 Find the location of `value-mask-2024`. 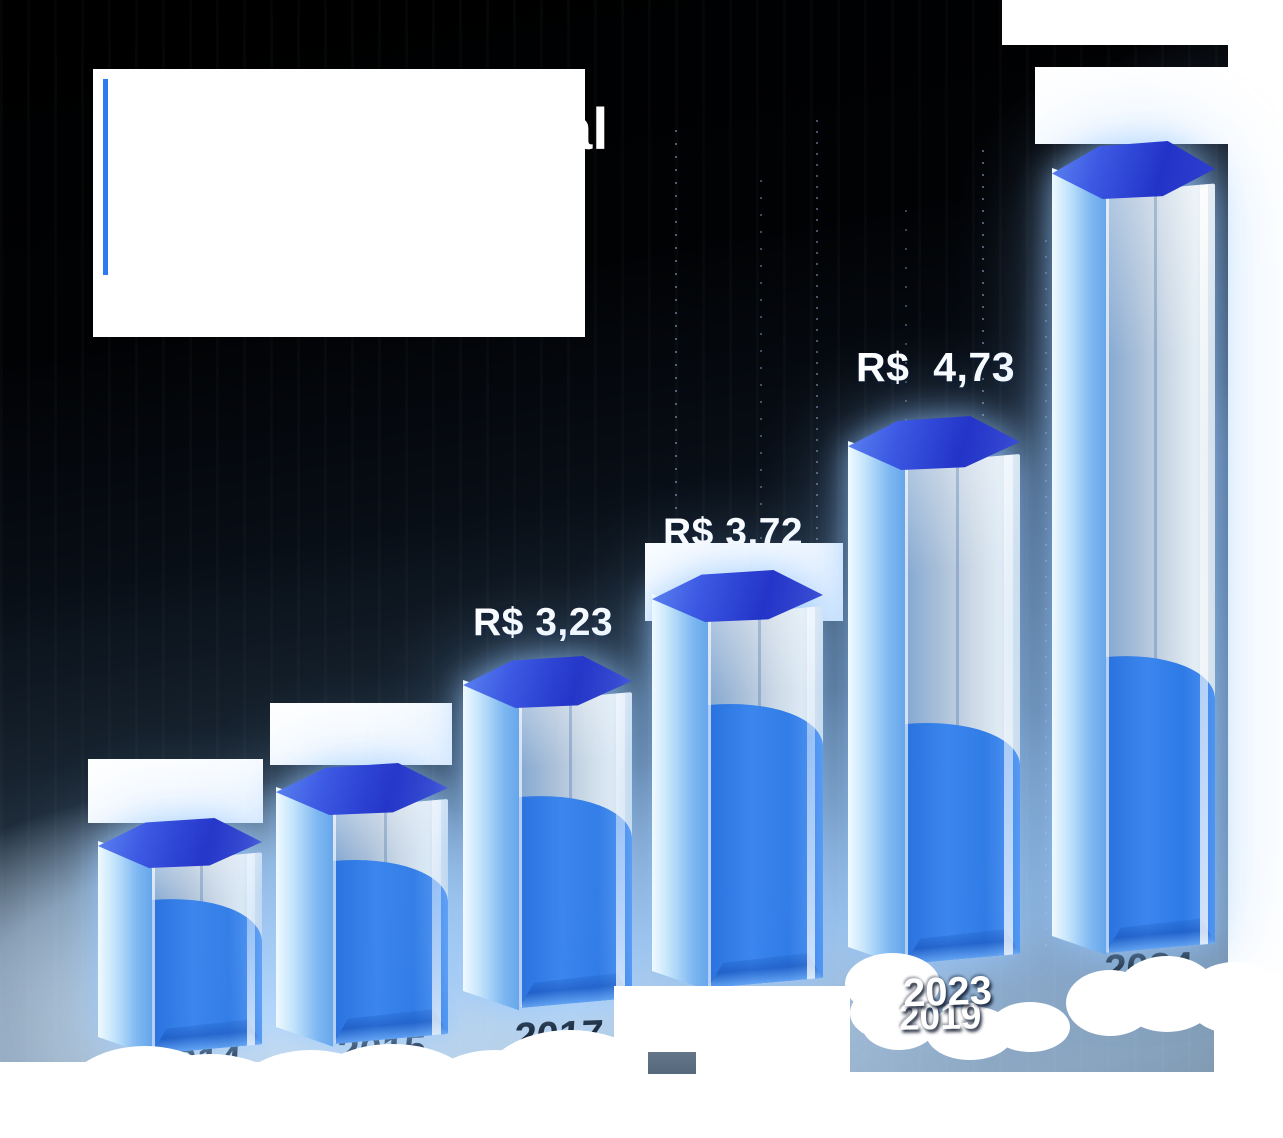

value-mask-2024 is located at coordinates (1159, 105).